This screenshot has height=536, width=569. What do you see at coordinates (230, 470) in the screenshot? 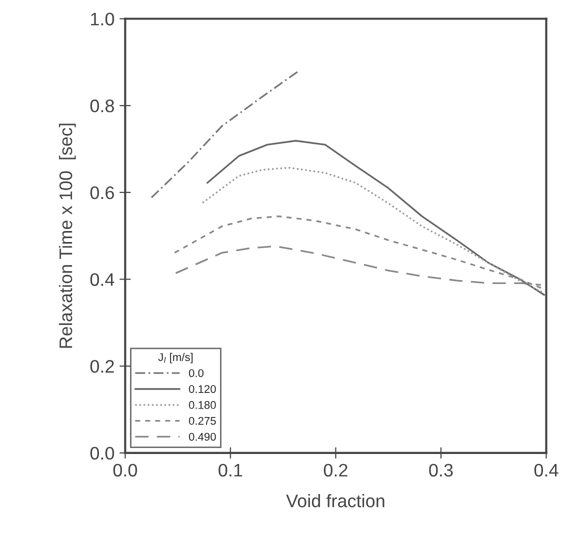
I see `x-tick-label: 0.1` at bounding box center [230, 470].